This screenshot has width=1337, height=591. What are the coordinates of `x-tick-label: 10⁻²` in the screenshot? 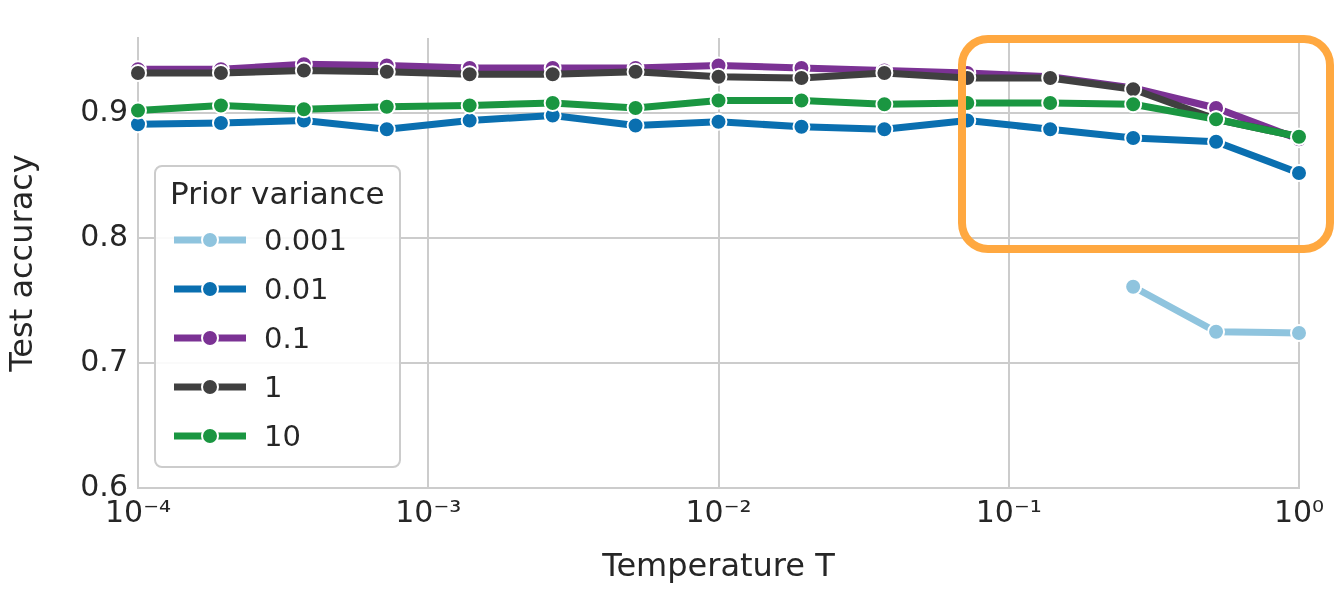 It's located at (718, 511).